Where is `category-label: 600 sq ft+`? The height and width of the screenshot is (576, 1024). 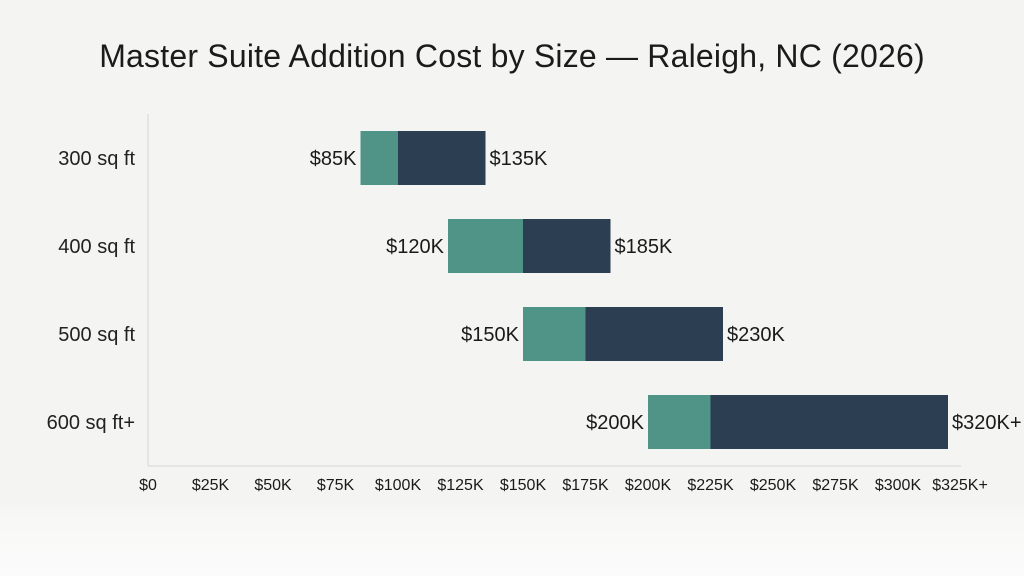 category-label: 600 sq ft+ is located at coordinates (91, 423).